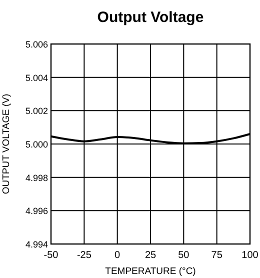 The height and width of the screenshot is (278, 260). Describe the element at coordinates (36, 211) in the screenshot. I see `y-tick-label: 4.996` at that location.